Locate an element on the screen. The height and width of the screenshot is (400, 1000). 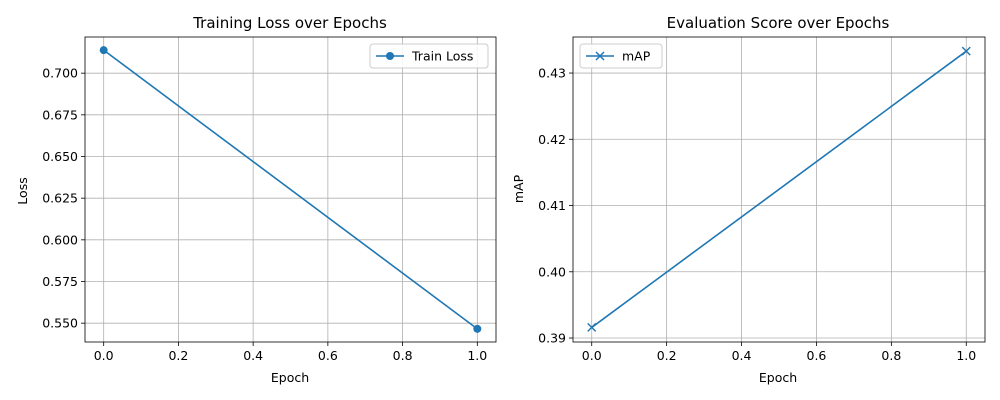
y-tick-label: 0.41 is located at coordinates (552, 205).